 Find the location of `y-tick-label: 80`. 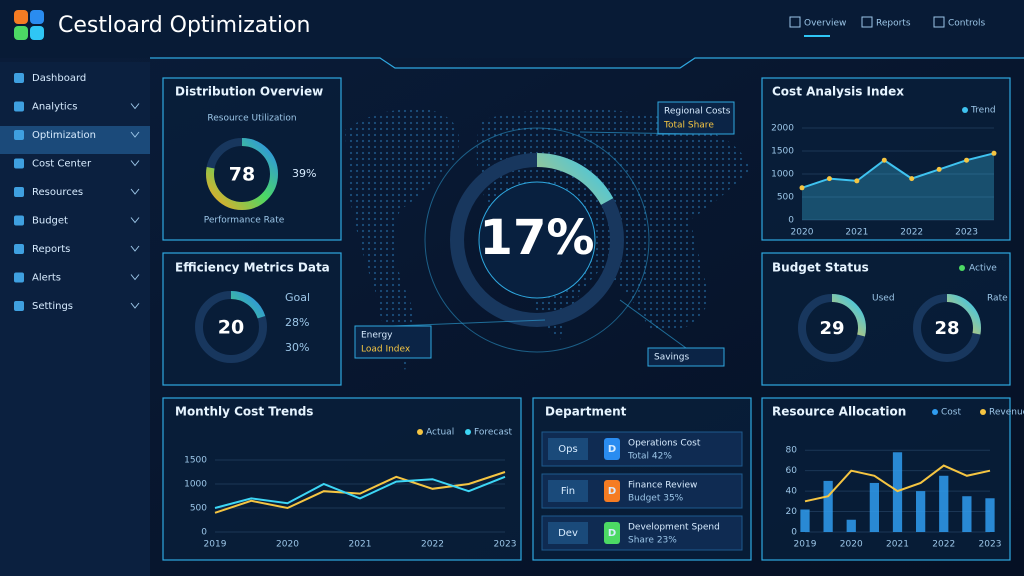

y-tick-label: 80 is located at coordinates (792, 451).